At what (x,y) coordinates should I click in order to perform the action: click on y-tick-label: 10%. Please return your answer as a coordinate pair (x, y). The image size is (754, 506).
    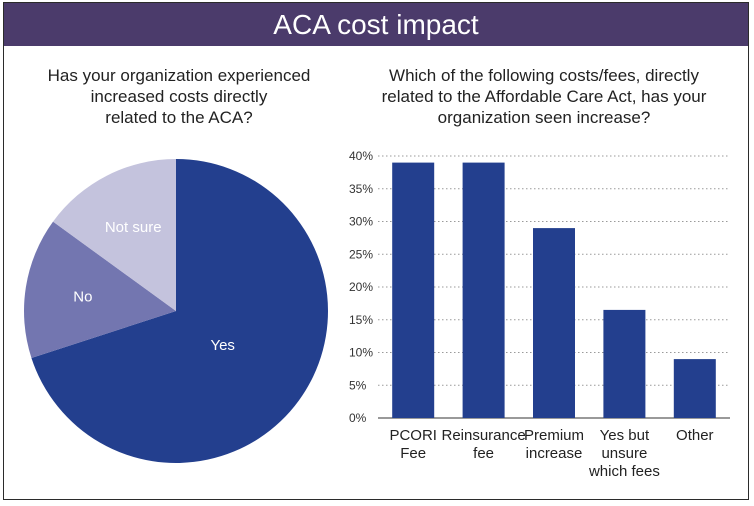
    Looking at the image, I should click on (361, 353).